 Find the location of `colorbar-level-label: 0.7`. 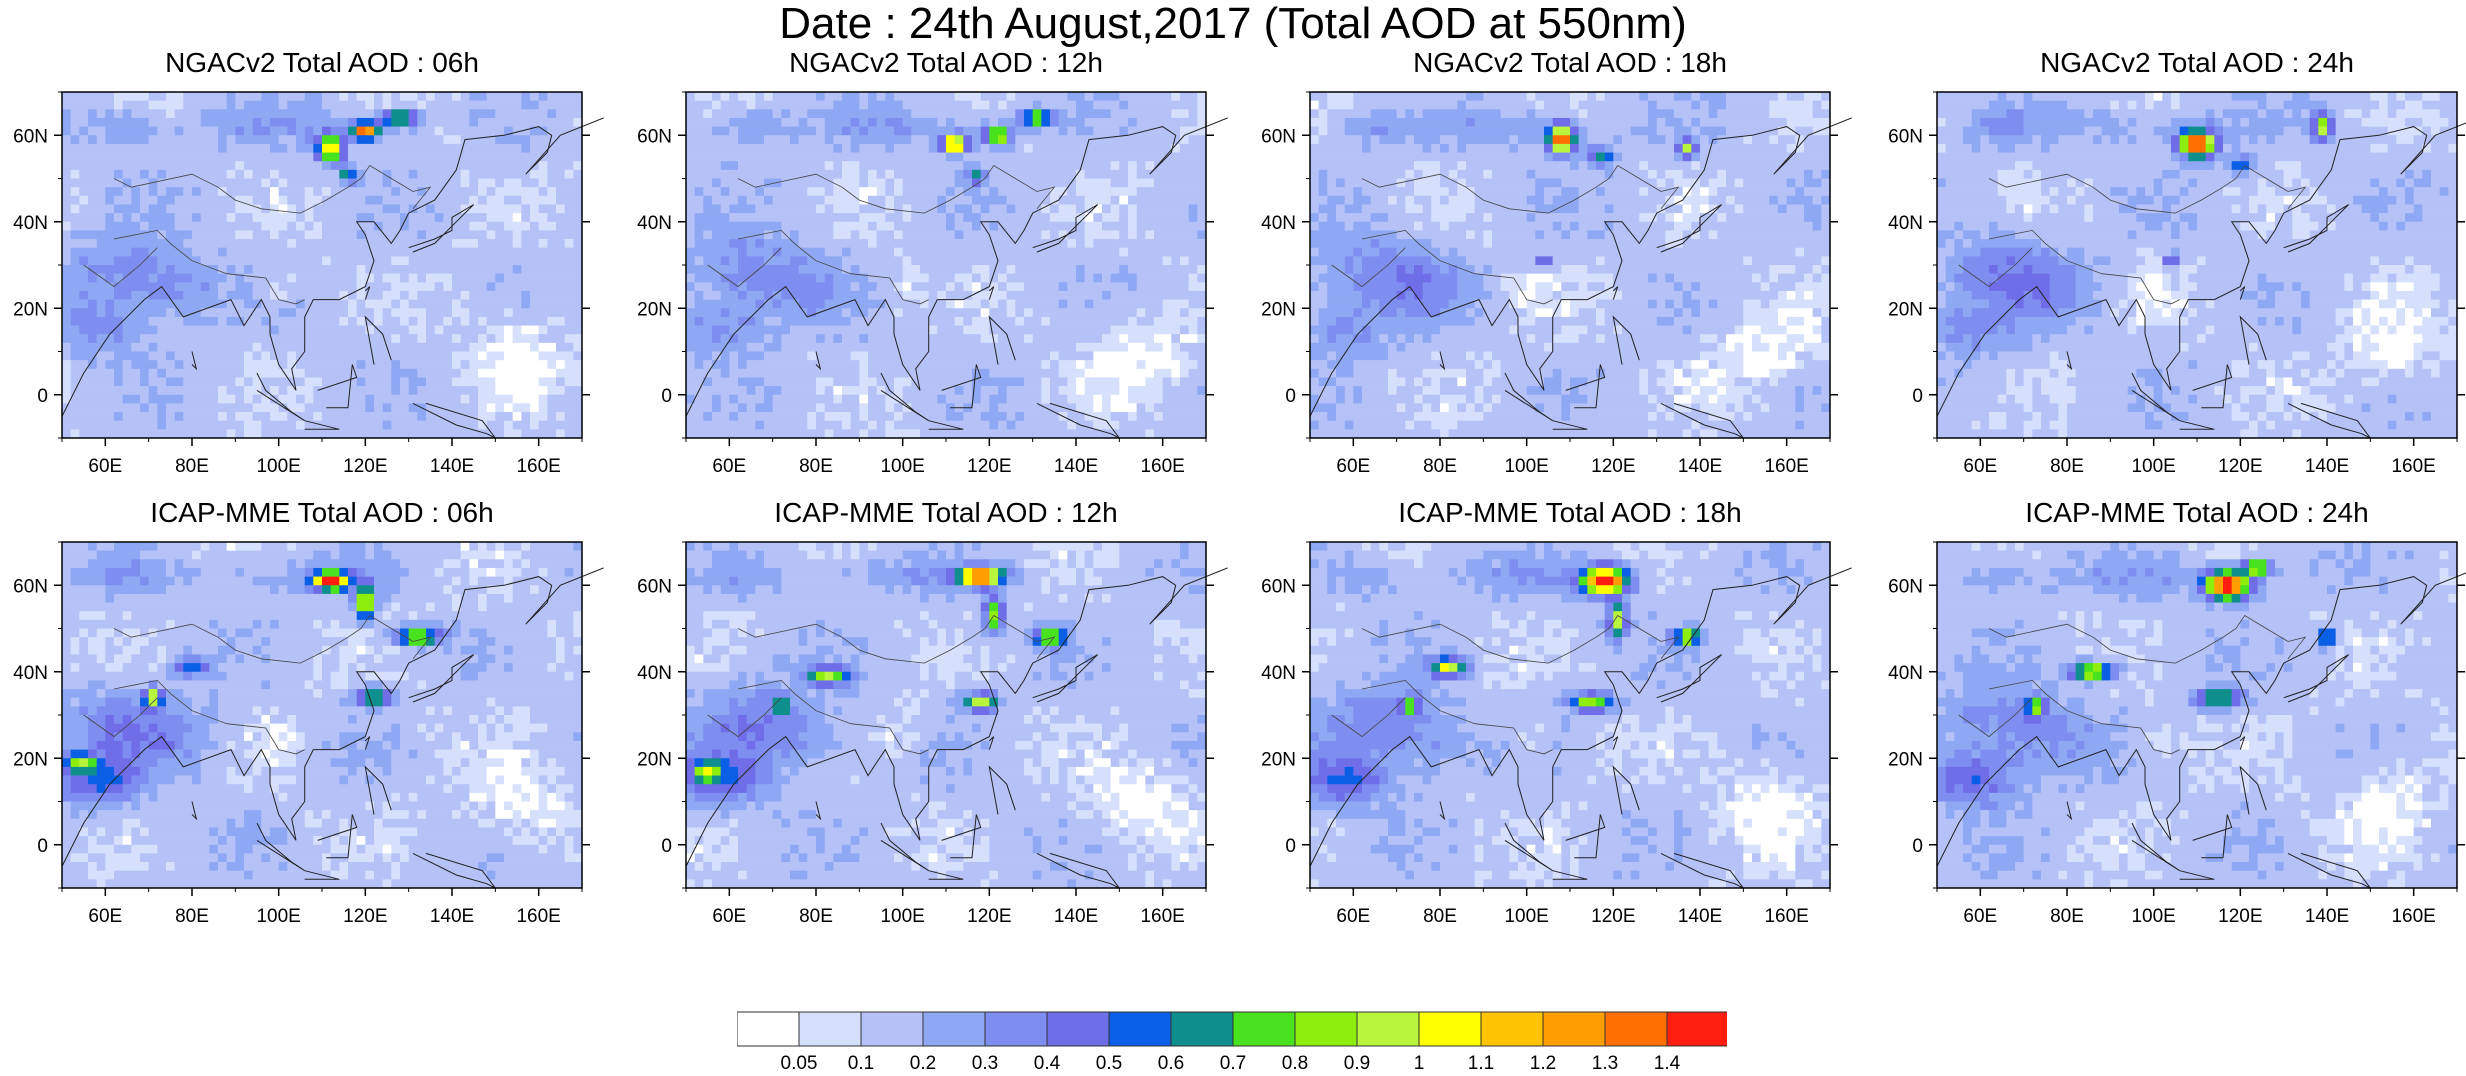

colorbar-level-label: 0.7 is located at coordinates (1233, 1062).